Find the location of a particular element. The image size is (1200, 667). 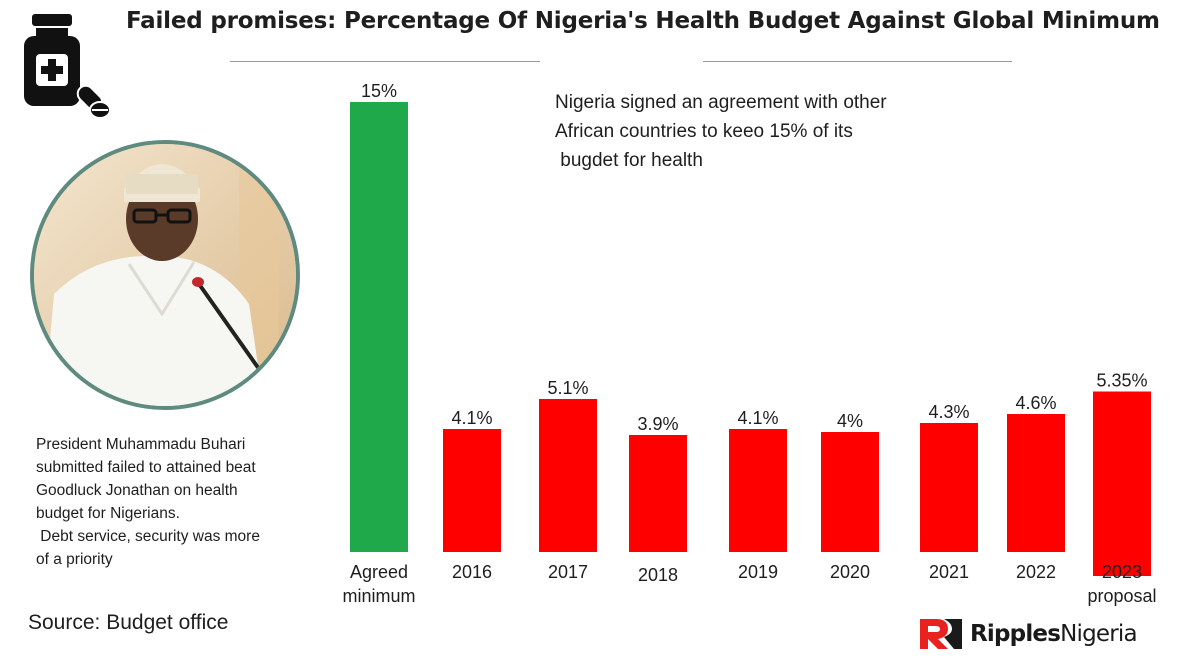

bar-2020 is located at coordinates (850, 492).